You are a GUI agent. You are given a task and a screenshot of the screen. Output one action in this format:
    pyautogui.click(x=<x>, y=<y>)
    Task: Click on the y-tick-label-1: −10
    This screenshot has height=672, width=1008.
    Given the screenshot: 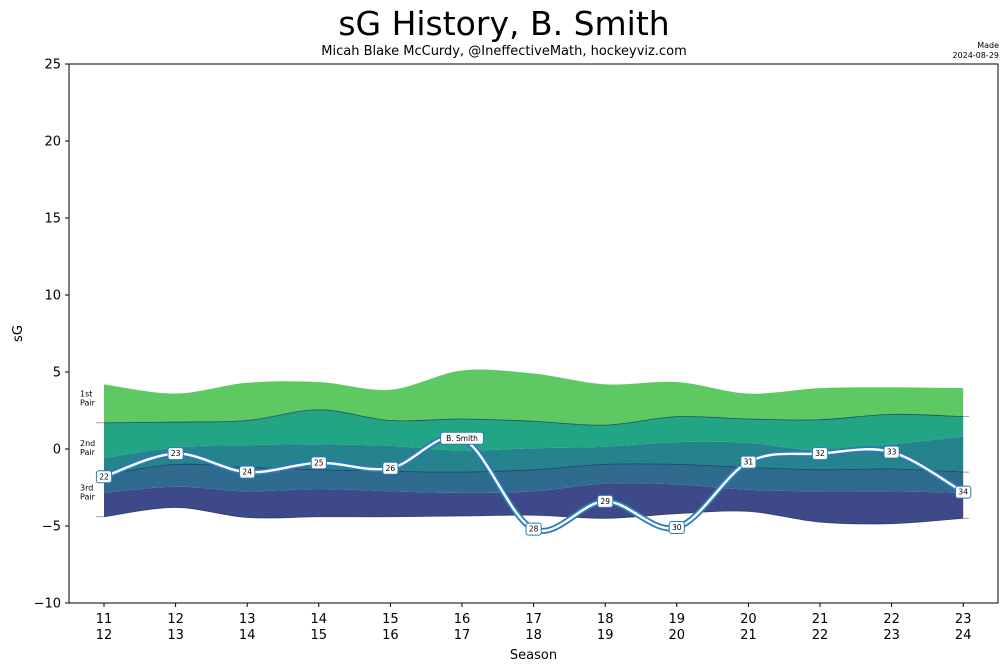 What is the action you would take?
    pyautogui.click(x=47, y=604)
    